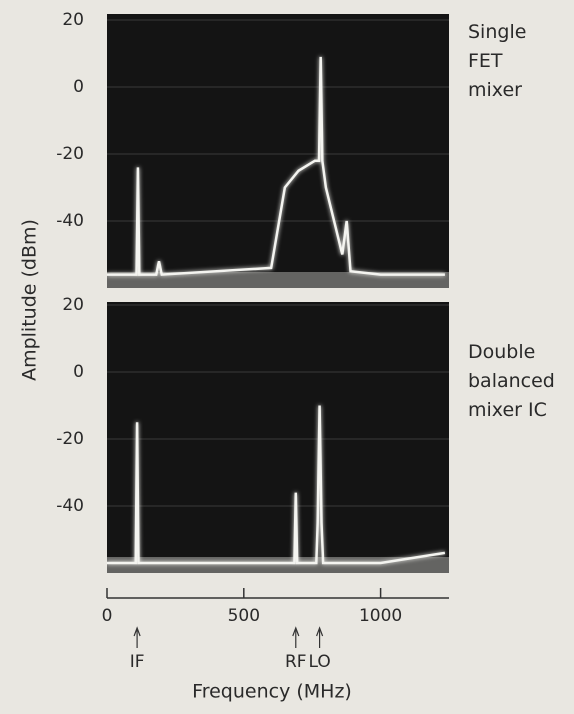 The width and height of the screenshot is (574, 714). Describe the element at coordinates (511, 381) in the screenshot. I see `panel-title: Double balanced mixer IC` at that location.